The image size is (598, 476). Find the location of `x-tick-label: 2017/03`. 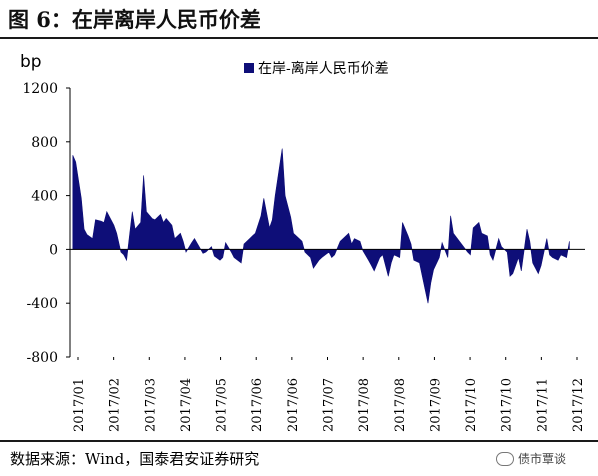

x-tick-label: 2017/03 is located at coordinates (150, 405).